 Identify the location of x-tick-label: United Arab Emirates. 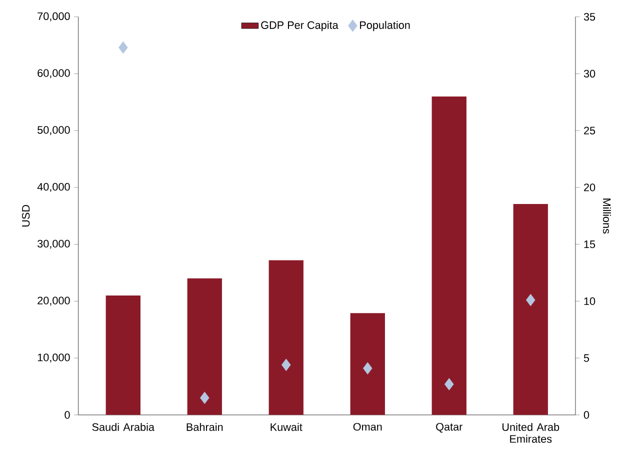
(531, 433).